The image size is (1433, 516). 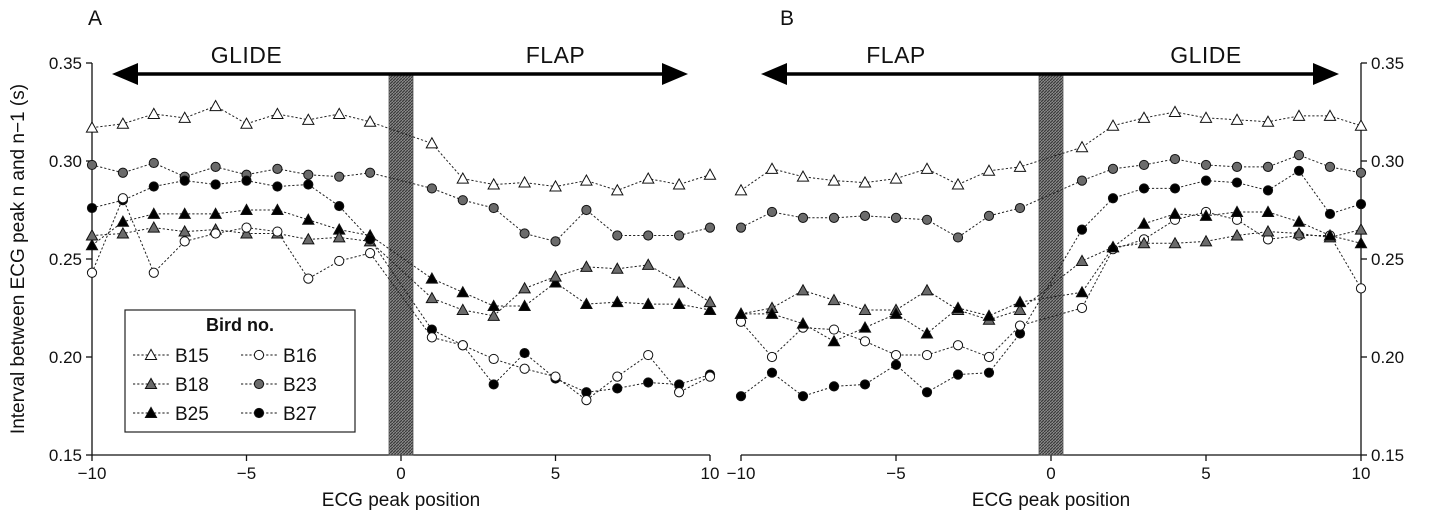 I want to click on legend: Bird no. B15 B16 B18 B23 B25 B27, so click(x=240, y=371).